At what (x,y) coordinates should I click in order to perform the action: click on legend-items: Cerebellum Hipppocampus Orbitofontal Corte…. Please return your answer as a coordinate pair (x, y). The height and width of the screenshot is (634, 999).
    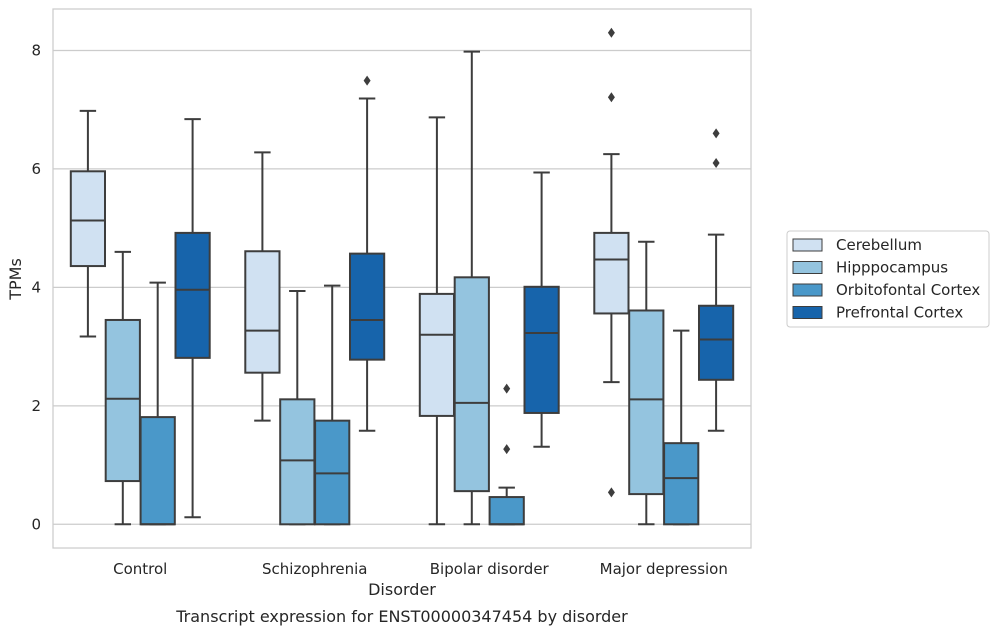
    Looking at the image, I should click on (886, 279).